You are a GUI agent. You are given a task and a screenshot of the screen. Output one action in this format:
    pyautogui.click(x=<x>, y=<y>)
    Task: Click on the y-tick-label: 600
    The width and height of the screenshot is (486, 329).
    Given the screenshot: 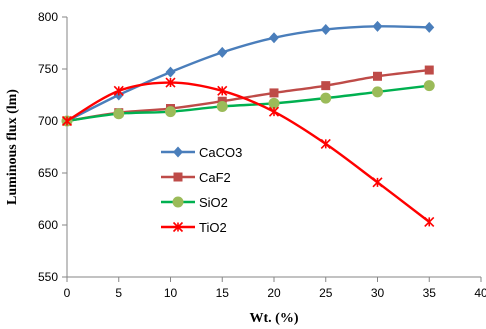 What is the action you would take?
    pyautogui.click(x=48, y=225)
    